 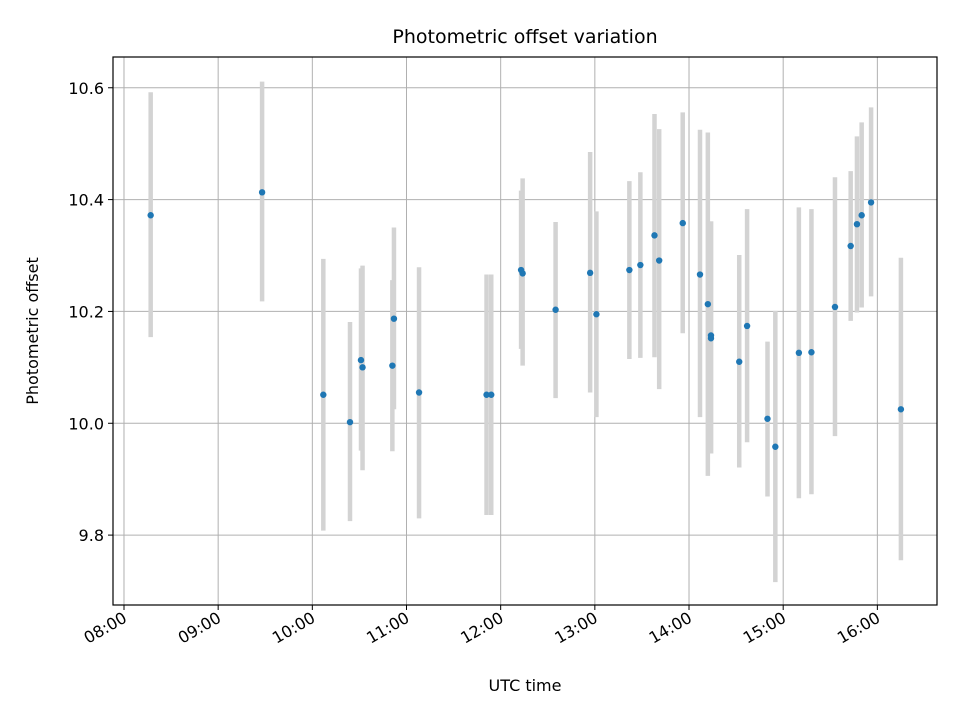 What do you see at coordinates (524, 37) in the screenshot?
I see `chart-title: Photometric offset variation` at bounding box center [524, 37].